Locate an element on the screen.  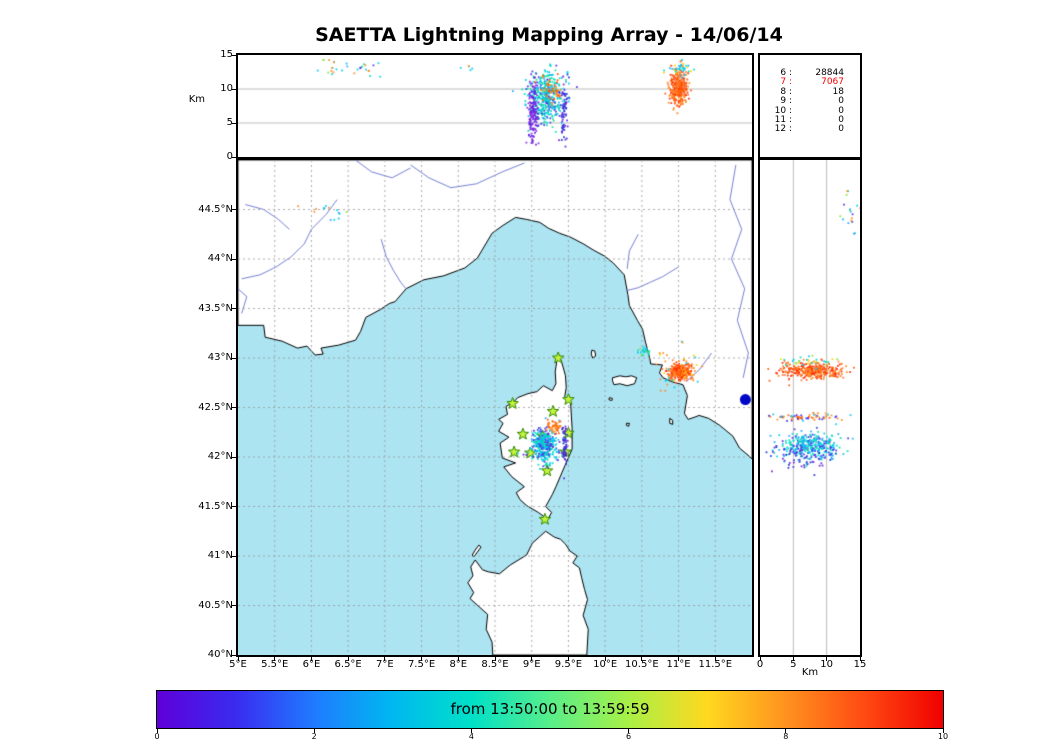
source-count-list: 6 :28844 7 :7067 8 :18 9 :0 10 :0 11 :0 12 :0 is located at coordinates (805, 101).